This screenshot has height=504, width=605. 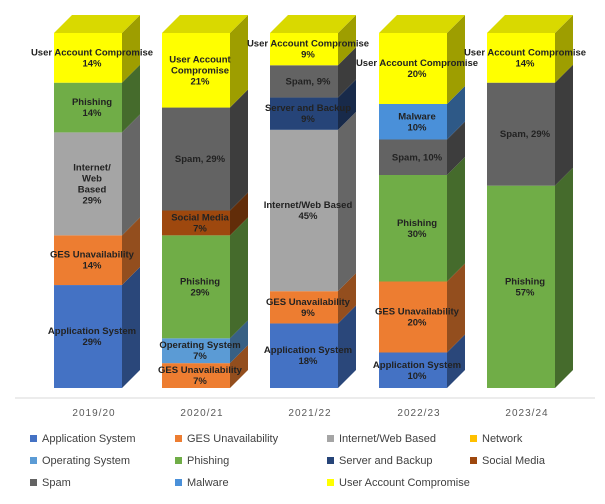 I want to click on legend-item-server-and-backup: Server and Backup, so click(x=380, y=461).